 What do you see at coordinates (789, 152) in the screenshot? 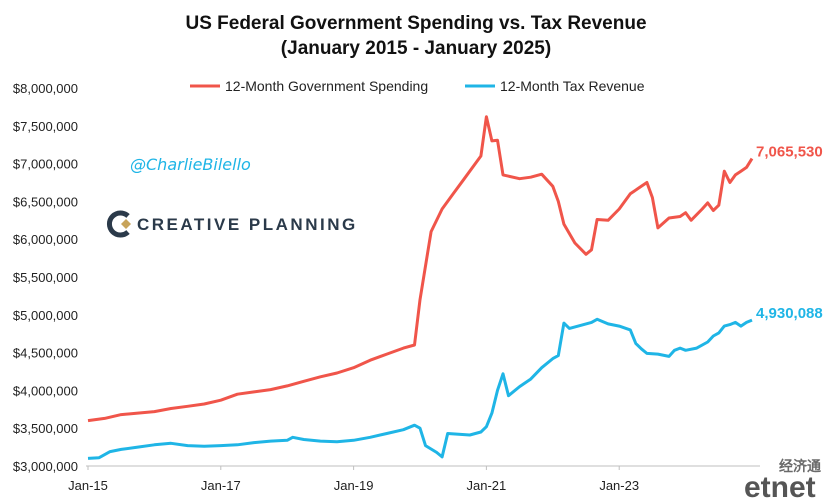
I see `end-label-spending: 7,065,530` at bounding box center [789, 152].